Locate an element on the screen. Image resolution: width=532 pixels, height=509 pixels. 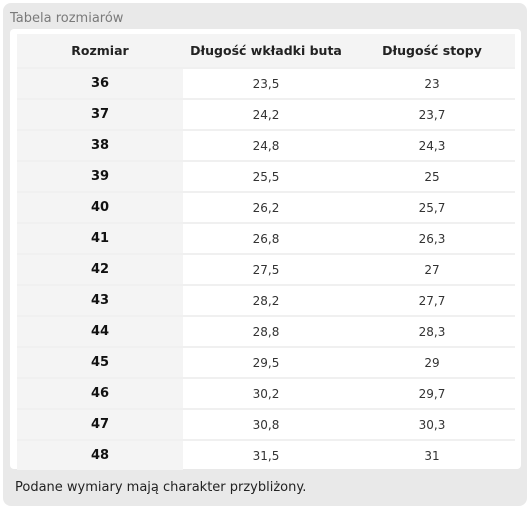
size-value: 47 is located at coordinates (100, 425).